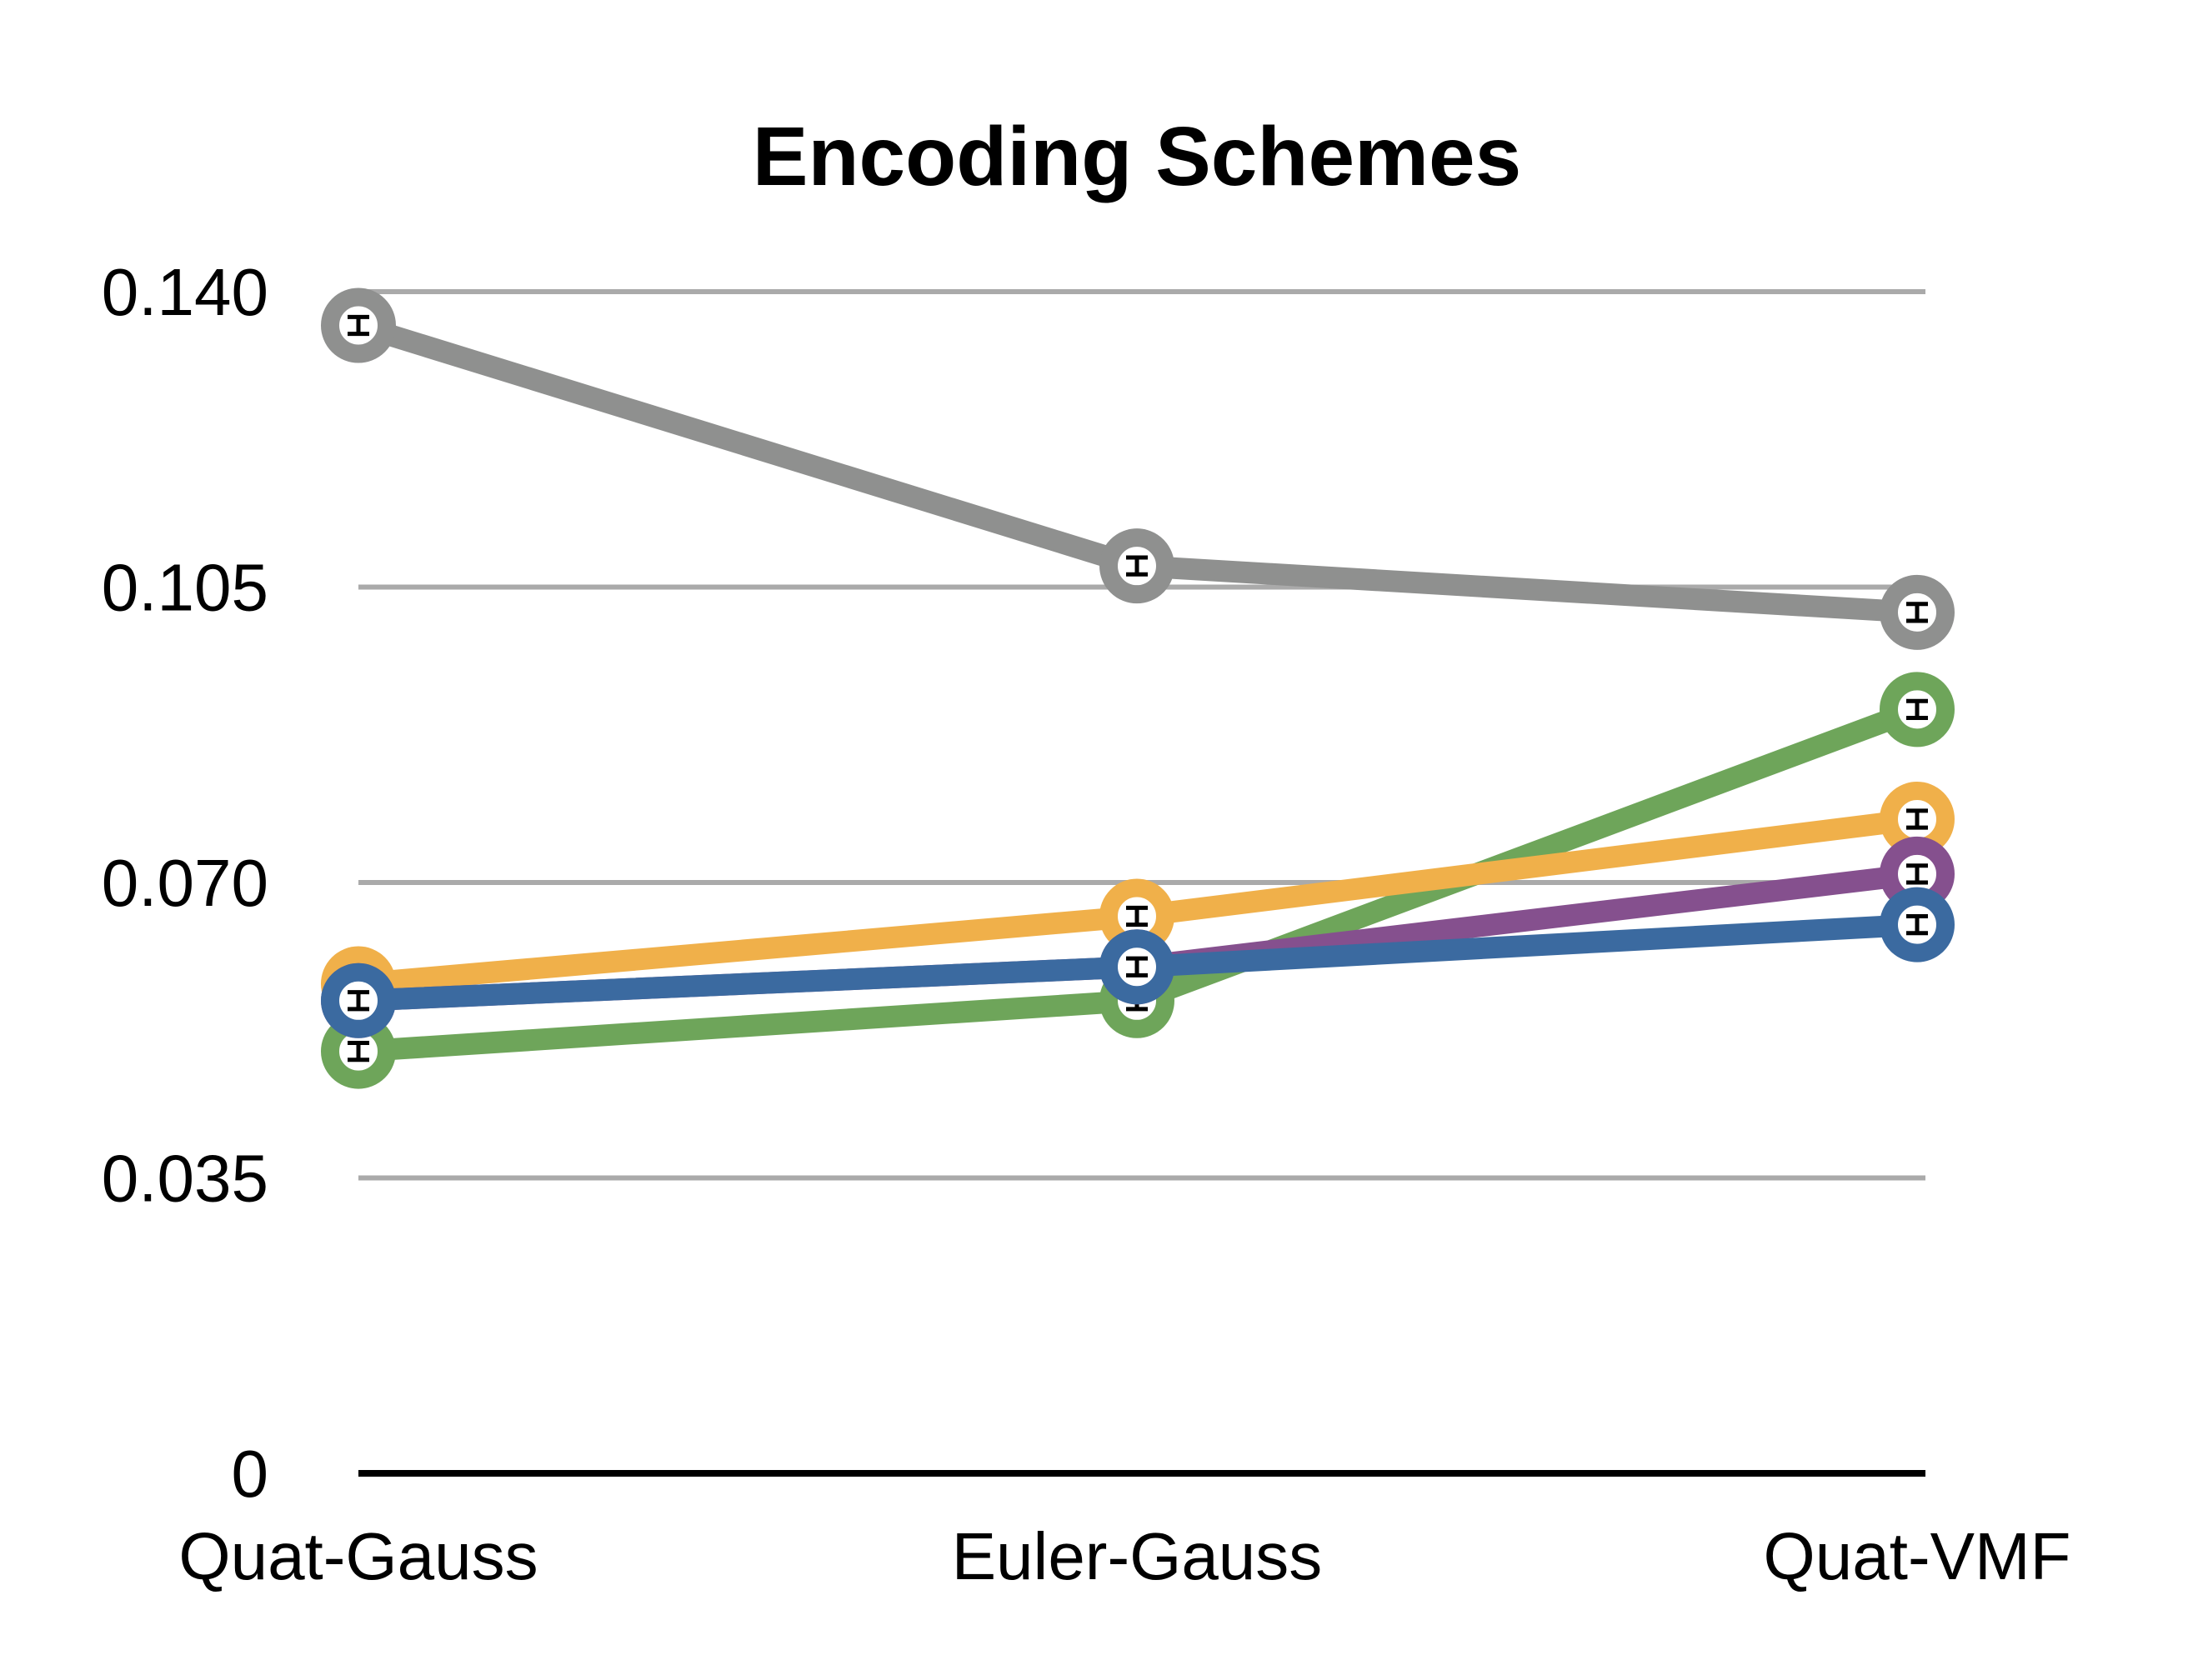 This screenshot has width=2208, height=1680. What do you see at coordinates (1137, 156) in the screenshot?
I see `chart-title: Encoding Schemes` at bounding box center [1137, 156].